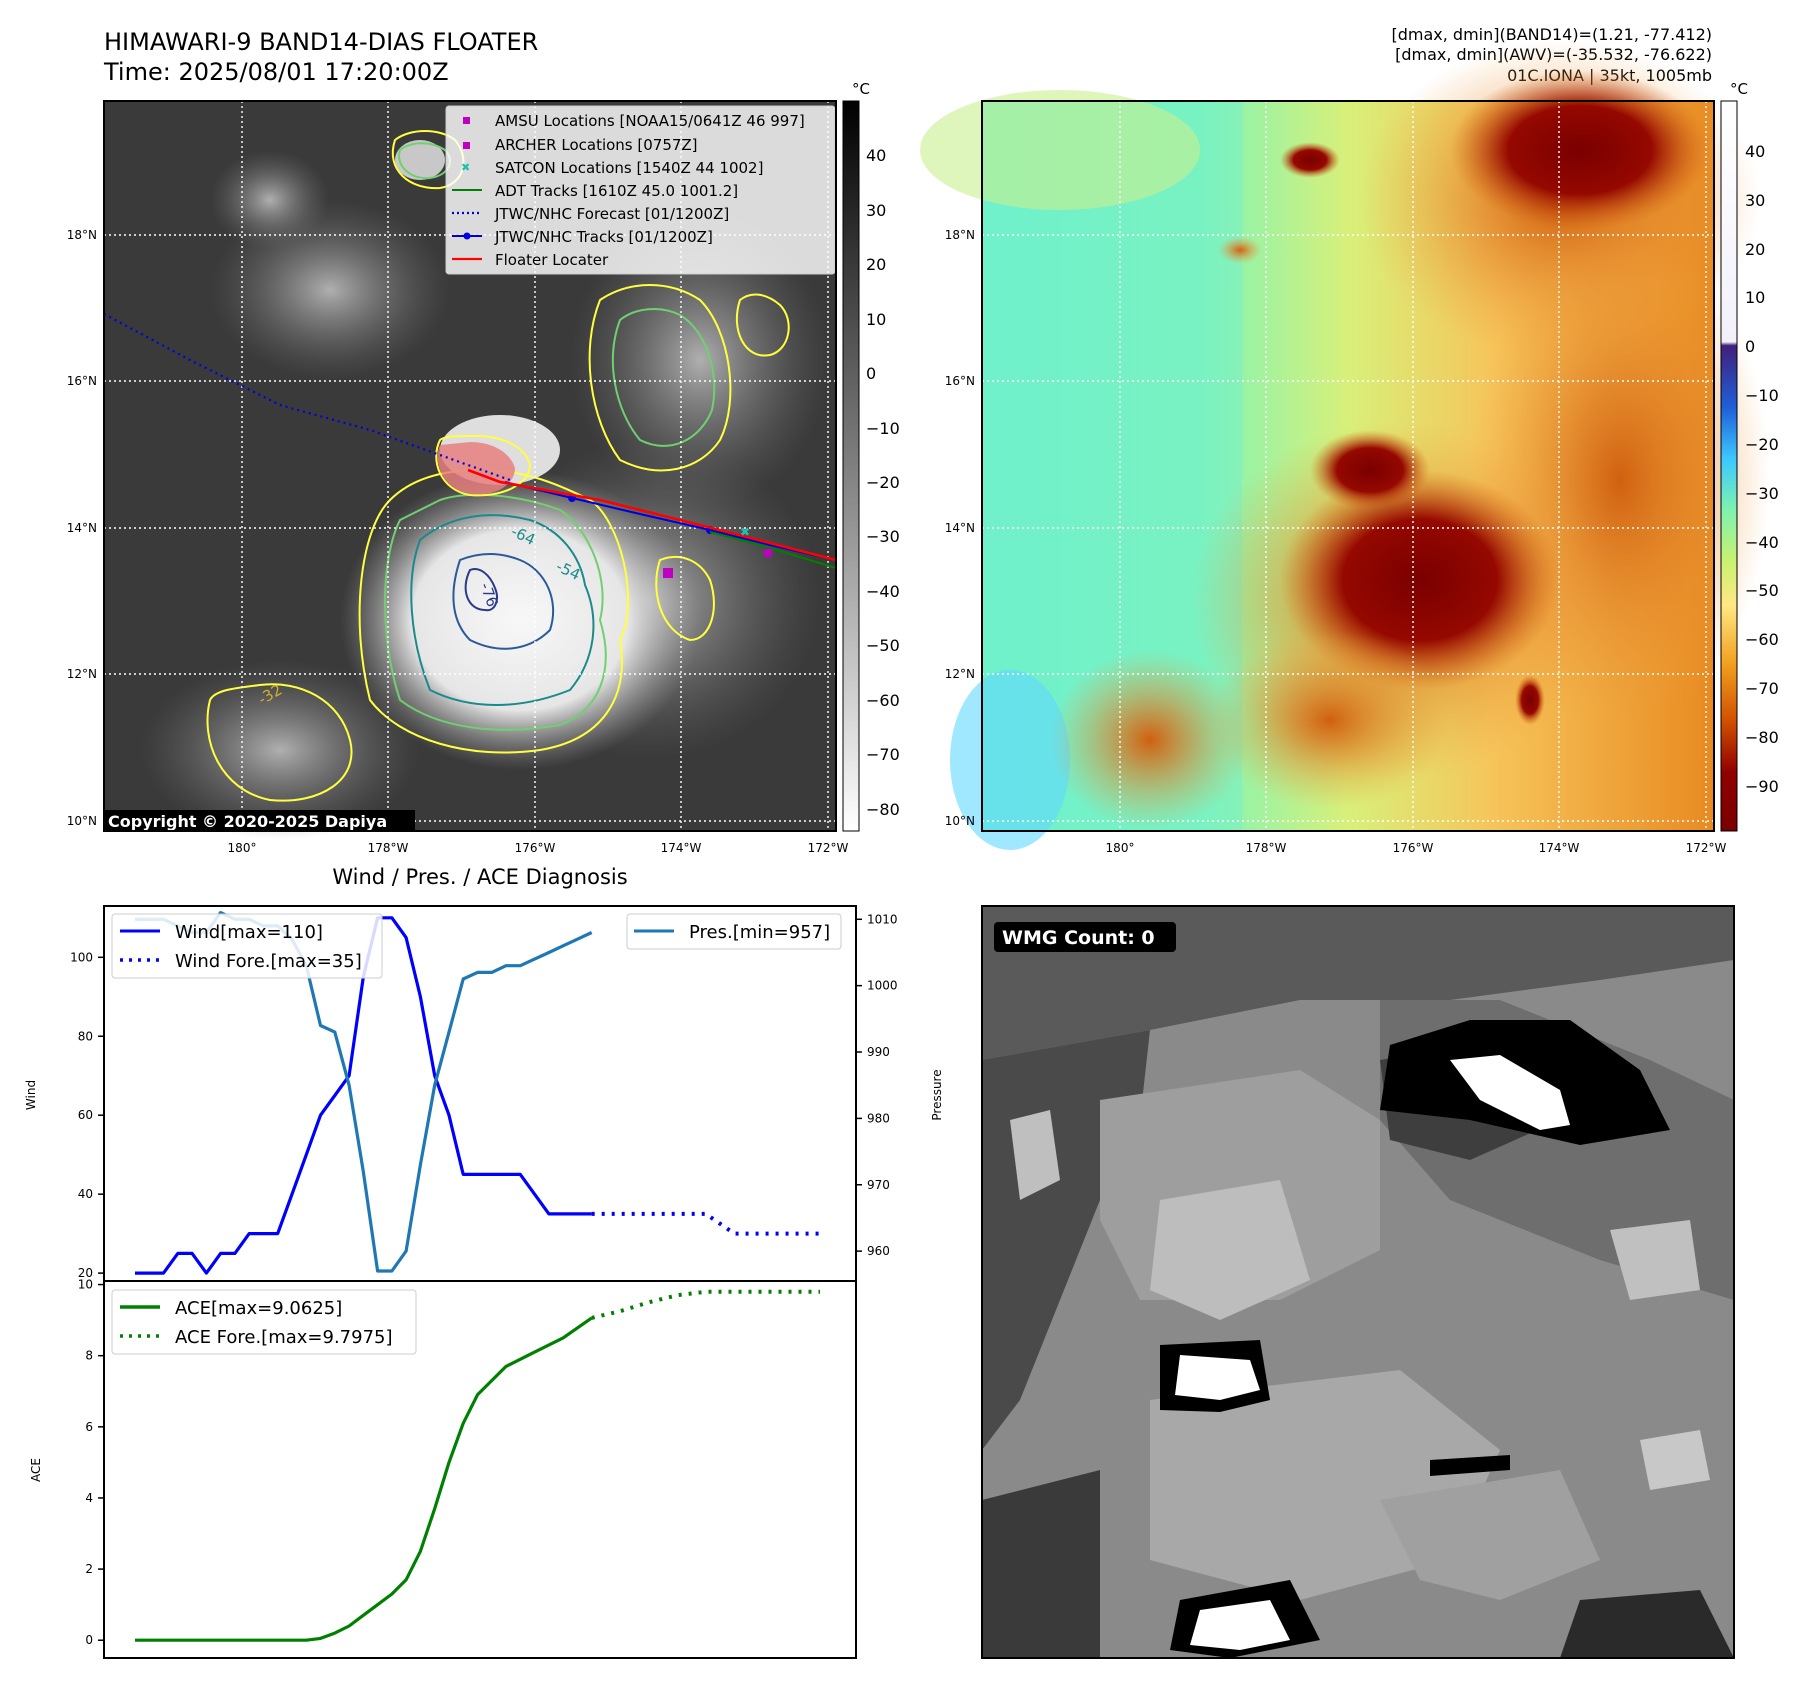  Describe the element at coordinates (876, 210) in the screenshot. I see `colorbar1-tick: 30` at that location.